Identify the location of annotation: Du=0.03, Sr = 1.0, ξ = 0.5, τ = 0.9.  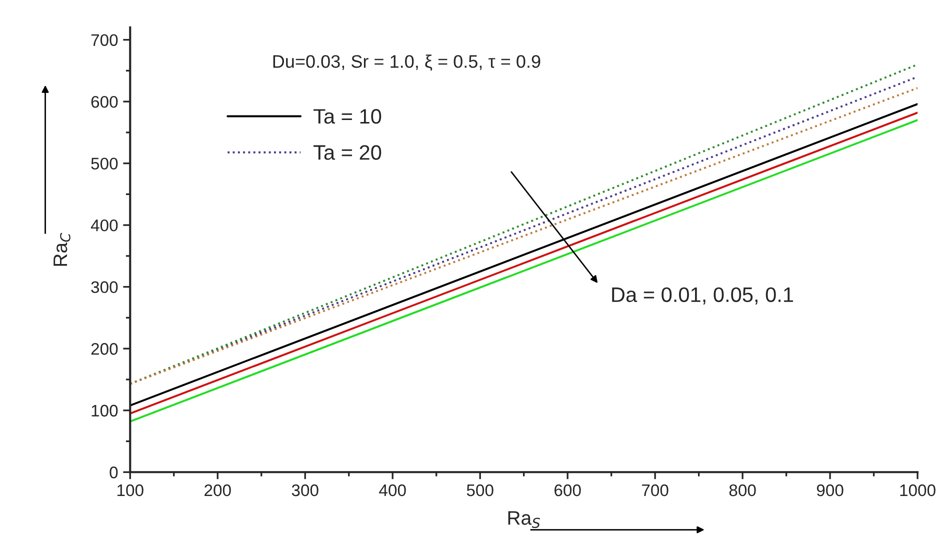
(406, 62).